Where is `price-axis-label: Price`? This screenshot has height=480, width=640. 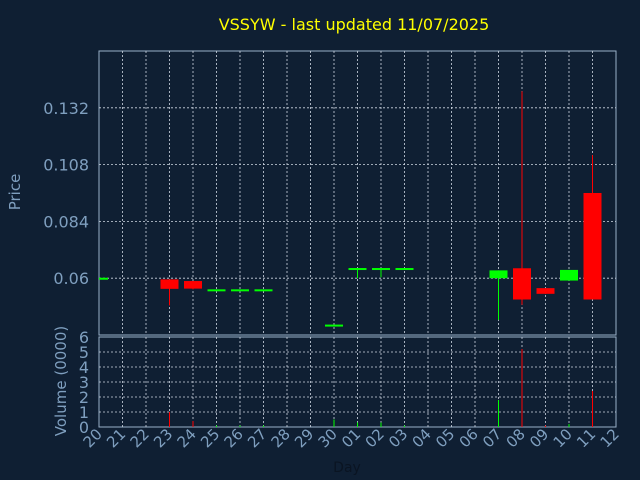
price-axis-label: Price is located at coordinates (15, 192).